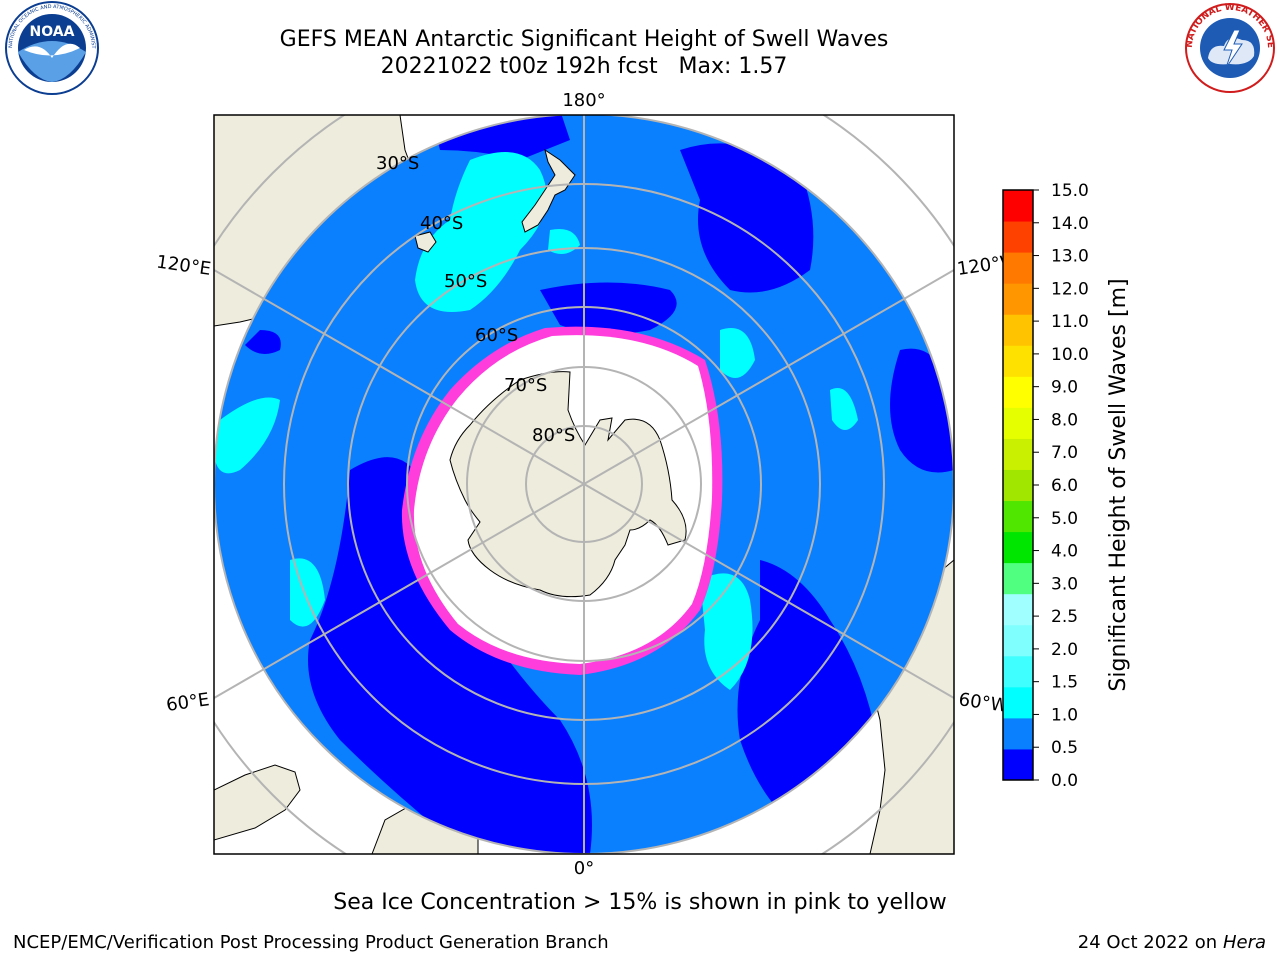  Describe the element at coordinates (1070, 257) in the screenshot. I see `colorbar-tick-label: 13.0` at that location.